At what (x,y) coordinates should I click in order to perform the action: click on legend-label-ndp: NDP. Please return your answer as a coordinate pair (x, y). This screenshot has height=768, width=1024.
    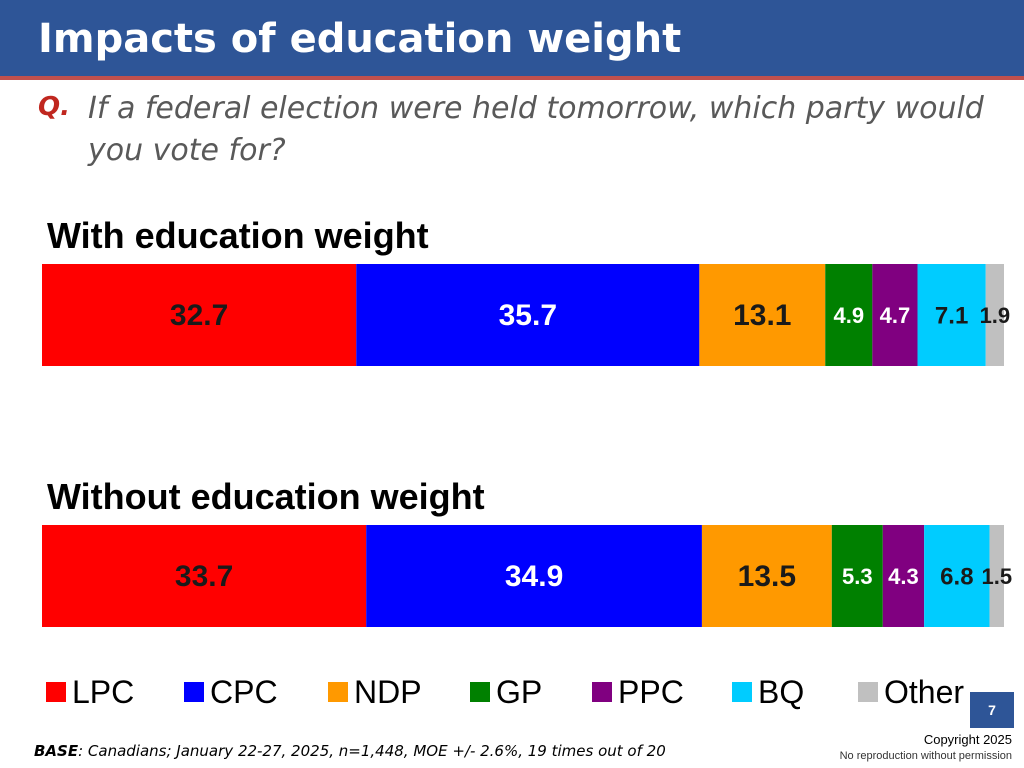
    Looking at the image, I should click on (388, 691).